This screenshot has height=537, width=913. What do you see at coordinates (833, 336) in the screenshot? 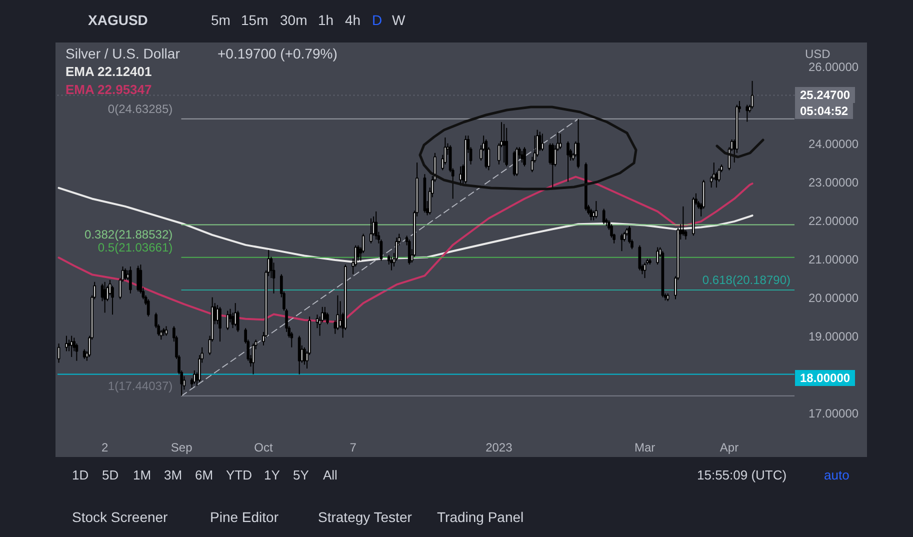
I see `y-tick-label: 19.00000` at bounding box center [833, 336].